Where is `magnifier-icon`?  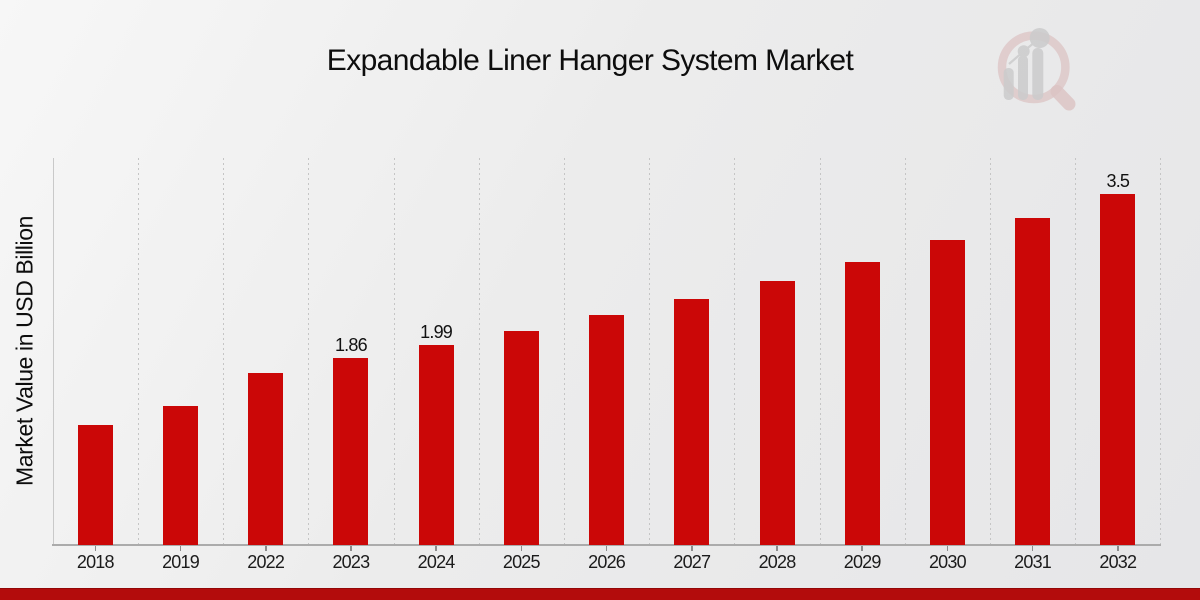
magnifier-icon is located at coordinates (1036, 71).